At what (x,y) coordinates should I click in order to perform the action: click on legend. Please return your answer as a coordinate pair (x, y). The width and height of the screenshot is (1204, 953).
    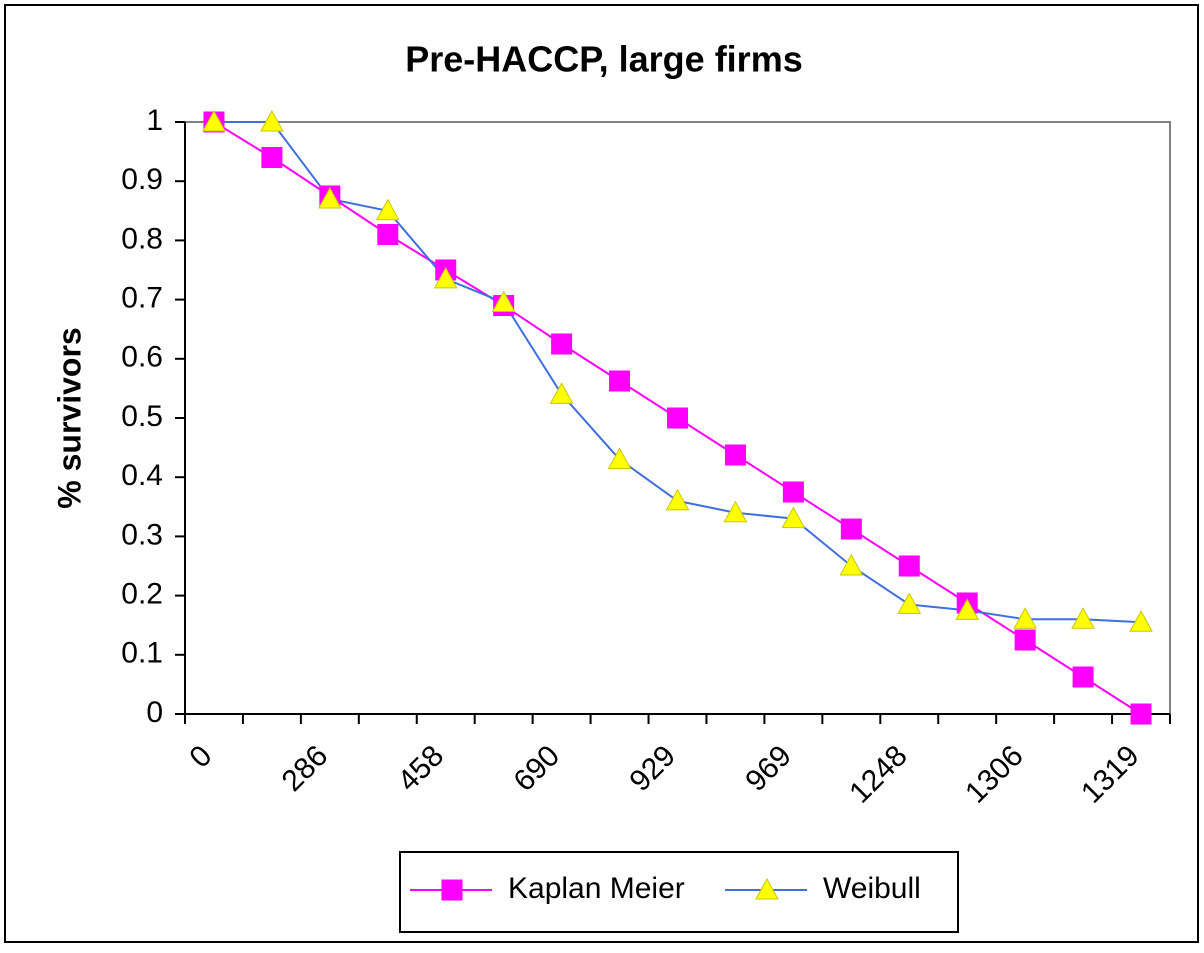
    Looking at the image, I should click on (679, 892).